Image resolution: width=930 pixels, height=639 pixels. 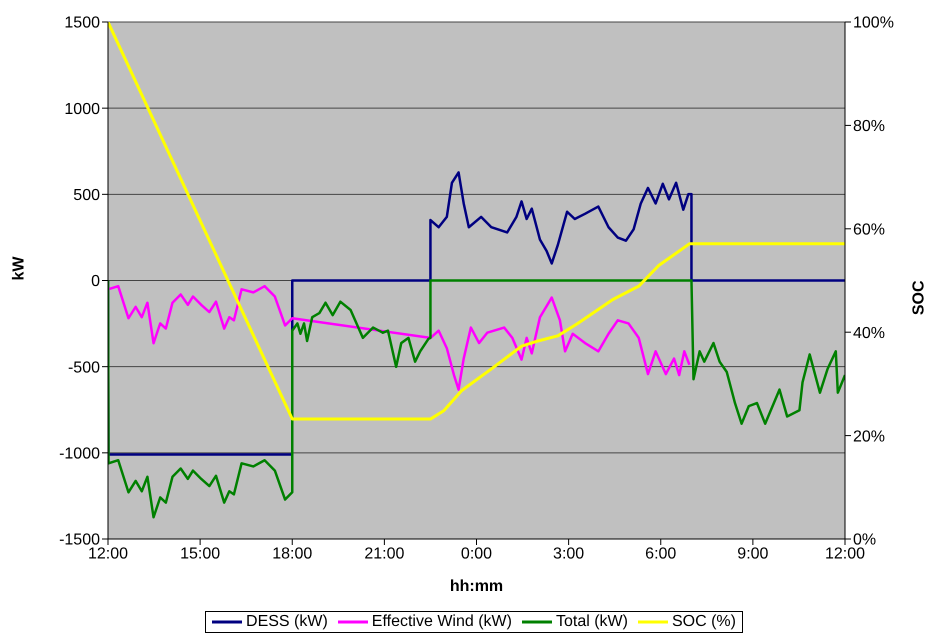 I want to click on y2-axis-title: SOC, so click(x=919, y=298).